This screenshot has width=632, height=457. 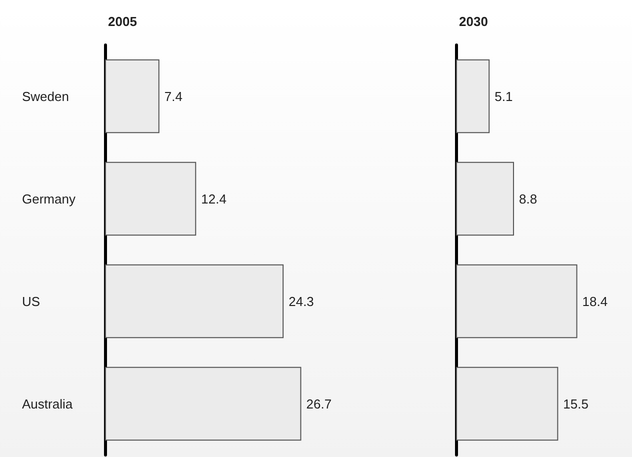 What do you see at coordinates (595, 301) in the screenshot?
I see `data-label: 18.4` at bounding box center [595, 301].